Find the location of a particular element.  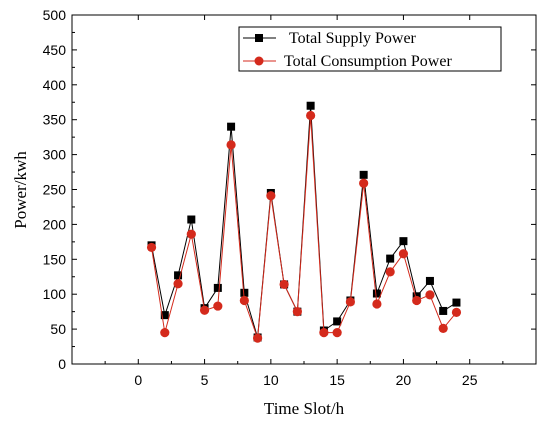

y-axis-title: Power/kwh is located at coordinates (20, 190).